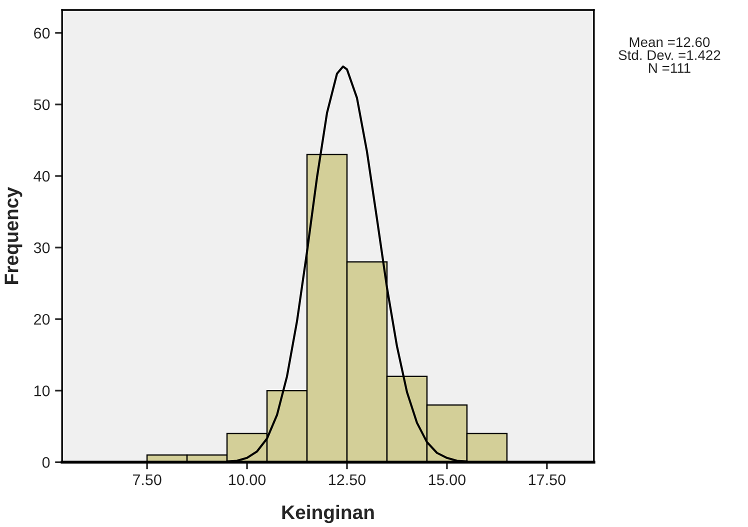 The width and height of the screenshot is (748, 527). What do you see at coordinates (42, 319) in the screenshot?
I see `y-tick-label: 20` at bounding box center [42, 319].